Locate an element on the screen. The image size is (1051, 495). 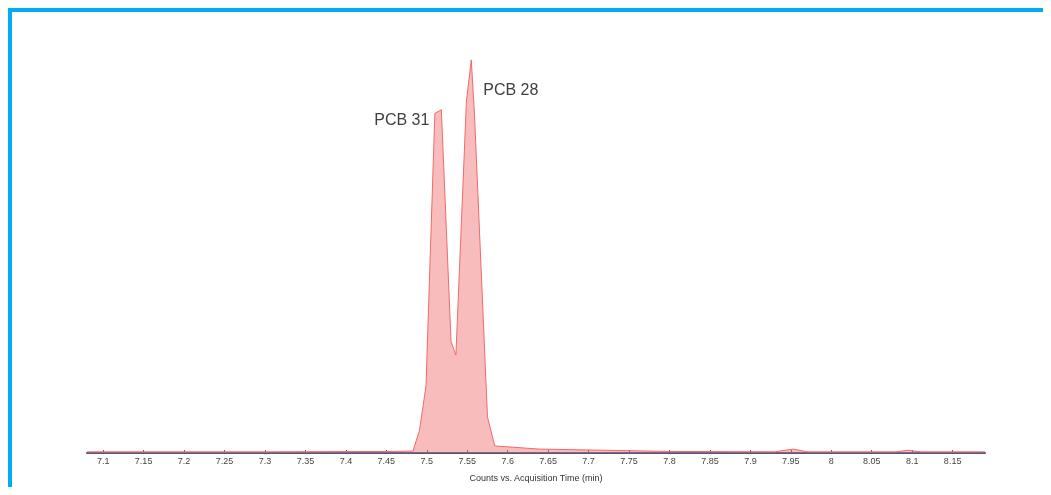
x-tick-label: 7.2 is located at coordinates (184, 460).